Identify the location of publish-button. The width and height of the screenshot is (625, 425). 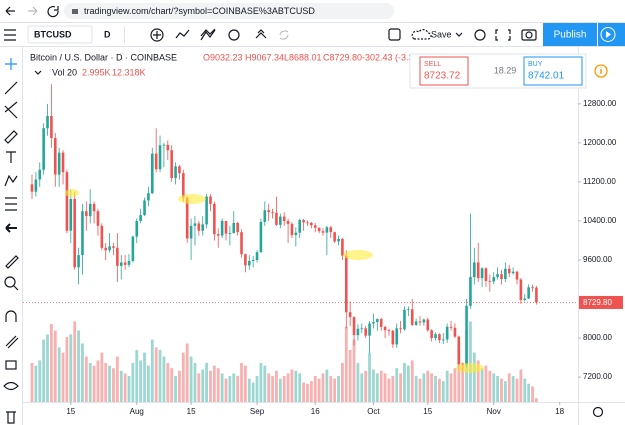
(570, 34).